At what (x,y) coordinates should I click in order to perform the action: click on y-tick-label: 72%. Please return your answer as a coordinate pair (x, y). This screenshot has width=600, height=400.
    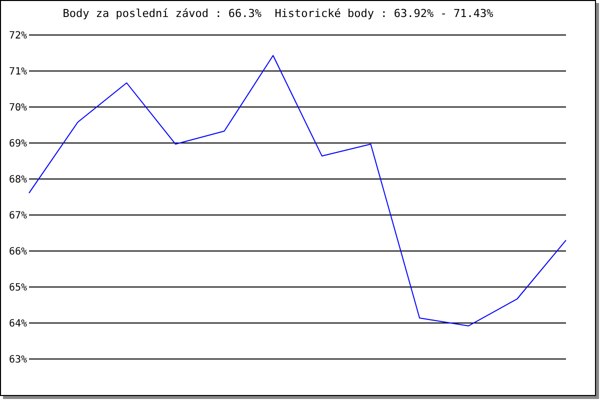
    Looking at the image, I should click on (17, 36).